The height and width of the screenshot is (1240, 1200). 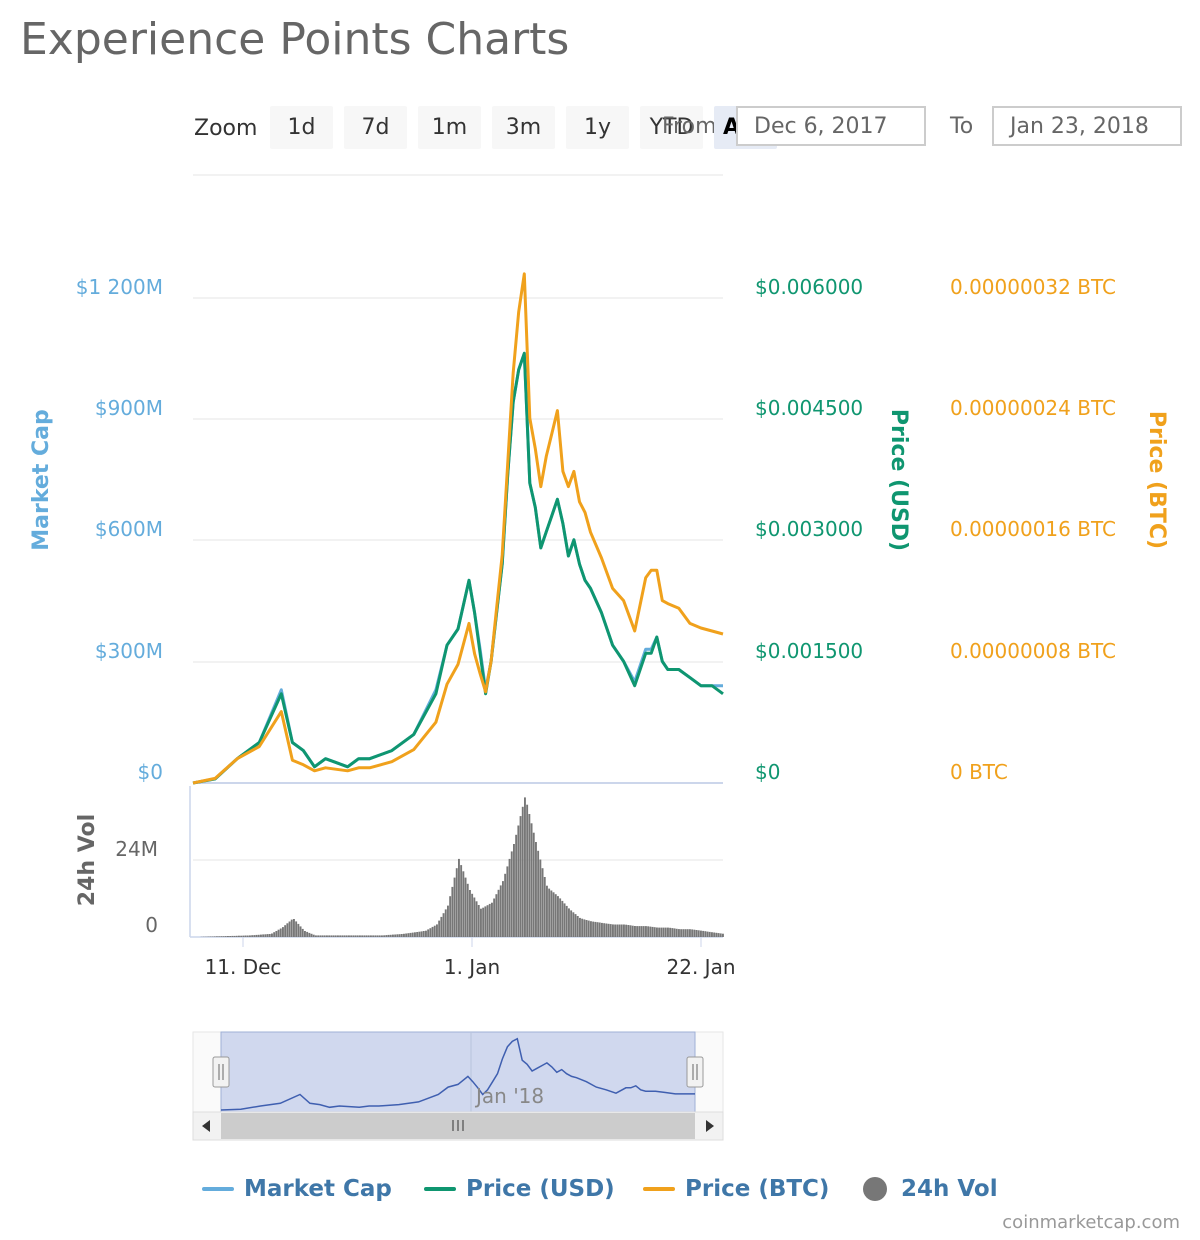 I want to click on navigator-handle-right, so click(x=695, y=1072).